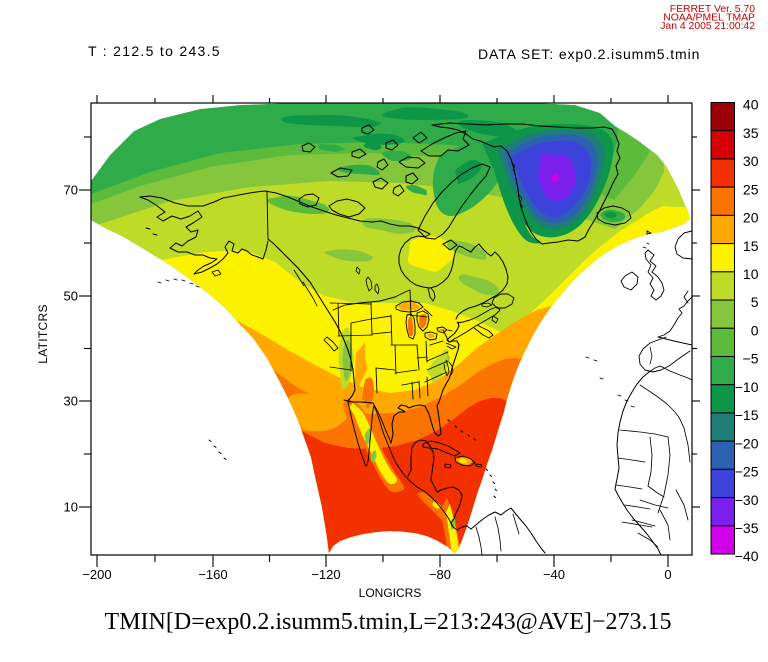  What do you see at coordinates (751, 359) in the screenshot?
I see `svg-text: −5` at bounding box center [751, 359].